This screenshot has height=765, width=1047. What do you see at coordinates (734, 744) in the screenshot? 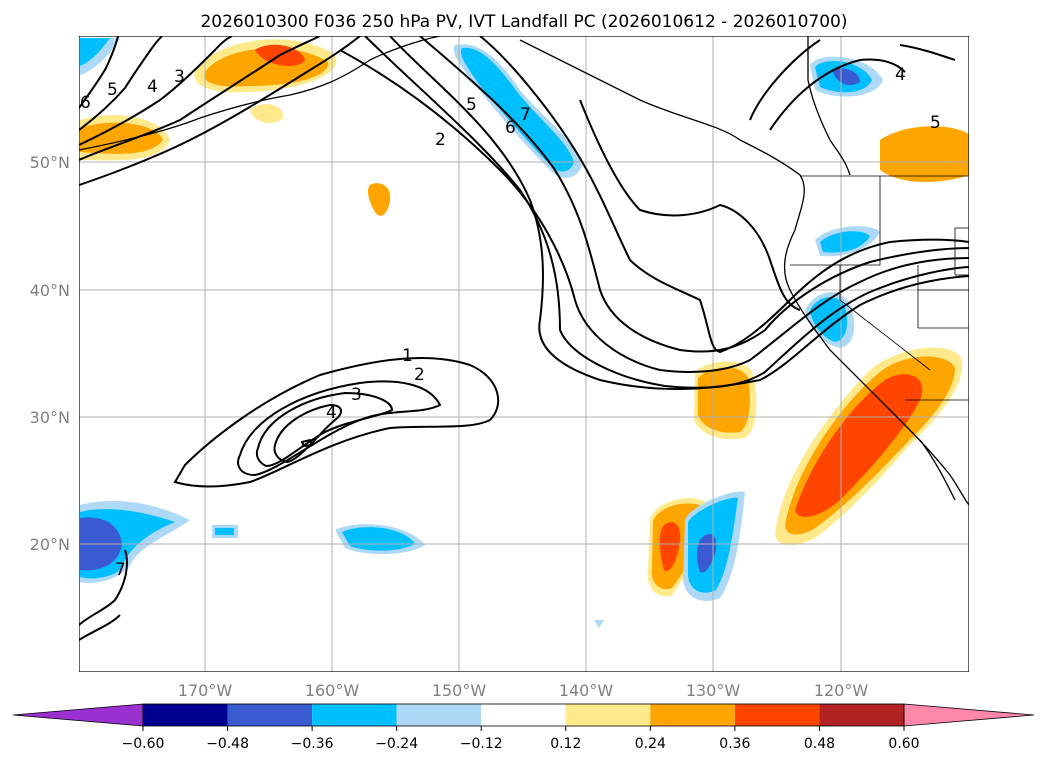
I see `colorbar-tick-label: 0.36` at bounding box center [734, 744].